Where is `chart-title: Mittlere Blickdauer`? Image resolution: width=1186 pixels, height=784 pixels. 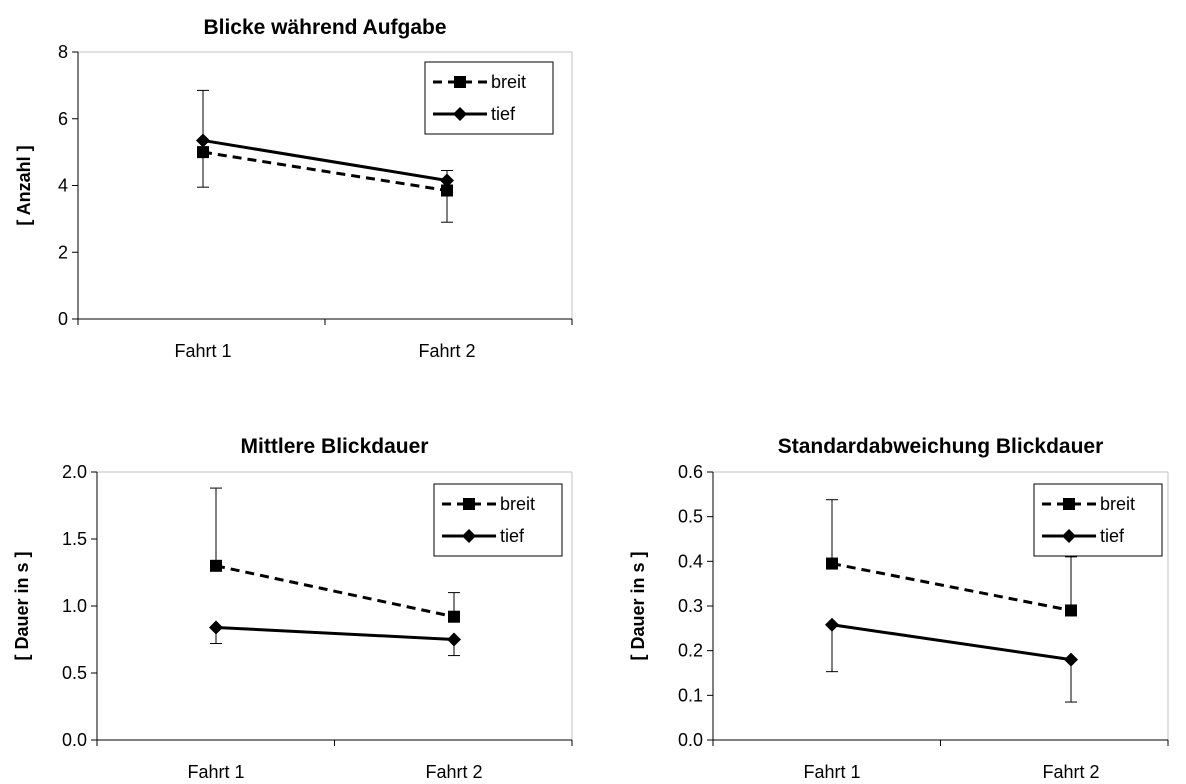
chart-title: Mittlere Blickdauer is located at coordinates (335, 446).